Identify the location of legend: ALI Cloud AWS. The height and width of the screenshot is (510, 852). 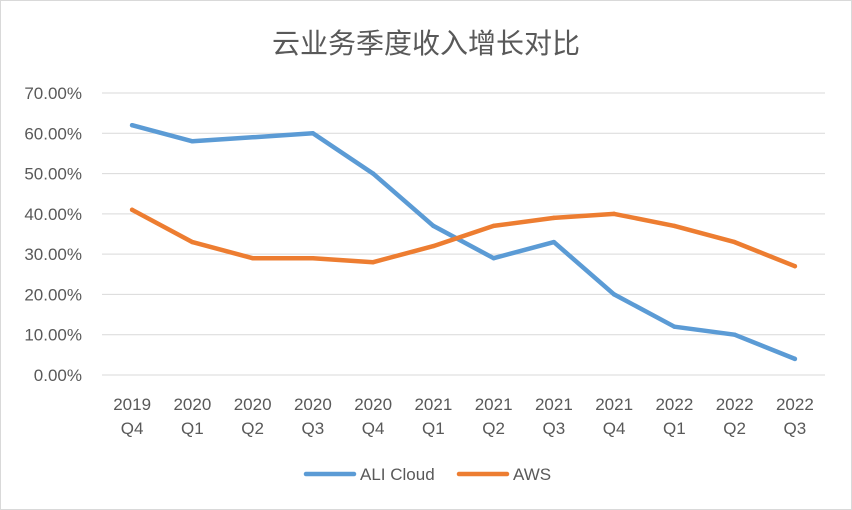
(427, 474).